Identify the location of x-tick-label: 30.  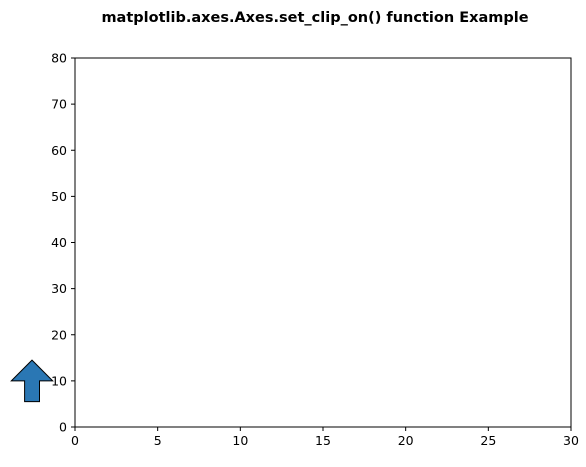
(571, 440).